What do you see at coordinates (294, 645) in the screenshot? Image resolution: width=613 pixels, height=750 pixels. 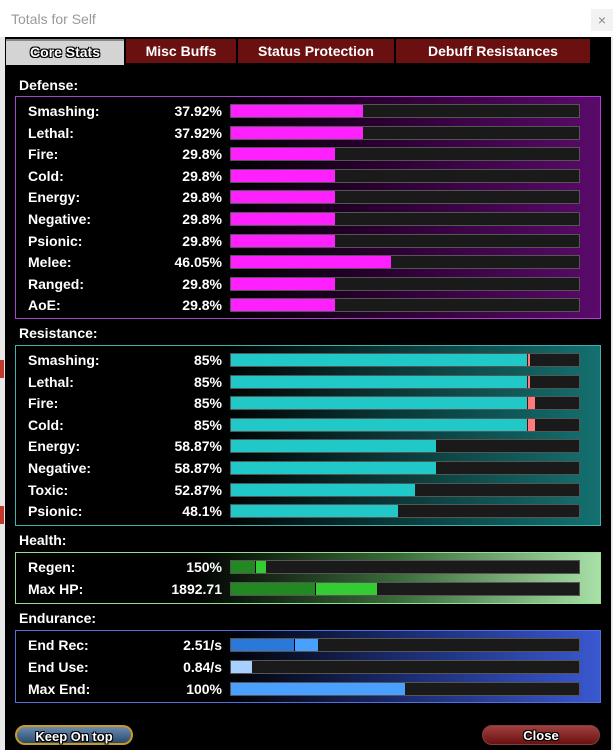 I see `endurance-bar-divider` at bounding box center [294, 645].